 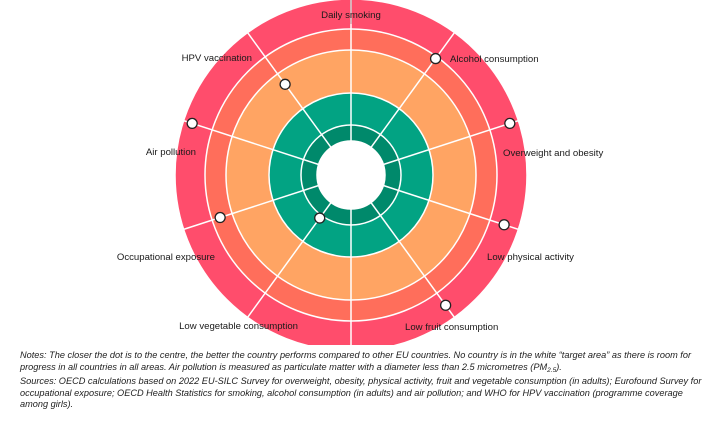 What do you see at coordinates (559, 366) in the screenshot?
I see `notes-line-end: ).` at bounding box center [559, 366].